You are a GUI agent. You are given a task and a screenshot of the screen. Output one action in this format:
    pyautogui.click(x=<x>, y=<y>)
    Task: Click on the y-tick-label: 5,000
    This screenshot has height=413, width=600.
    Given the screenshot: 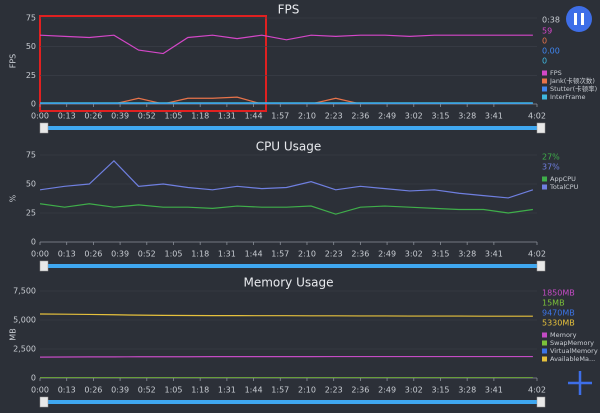 What is the action you would take?
    pyautogui.click(x=24, y=320)
    